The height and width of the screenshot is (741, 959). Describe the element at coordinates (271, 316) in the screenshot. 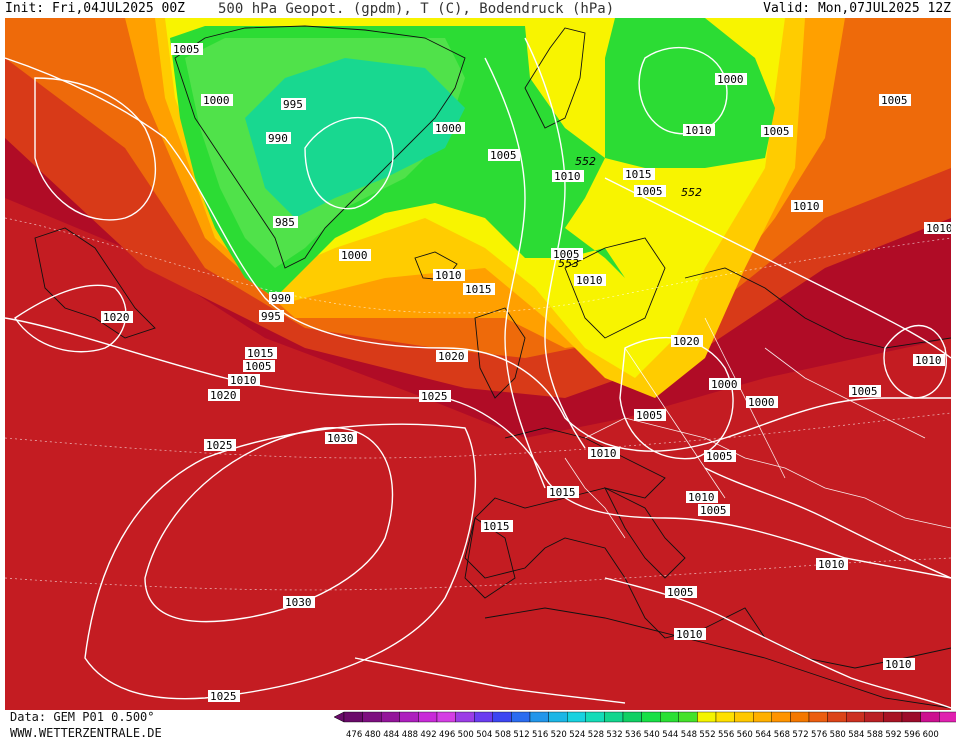

I see `isobar-label: 995` at that location.